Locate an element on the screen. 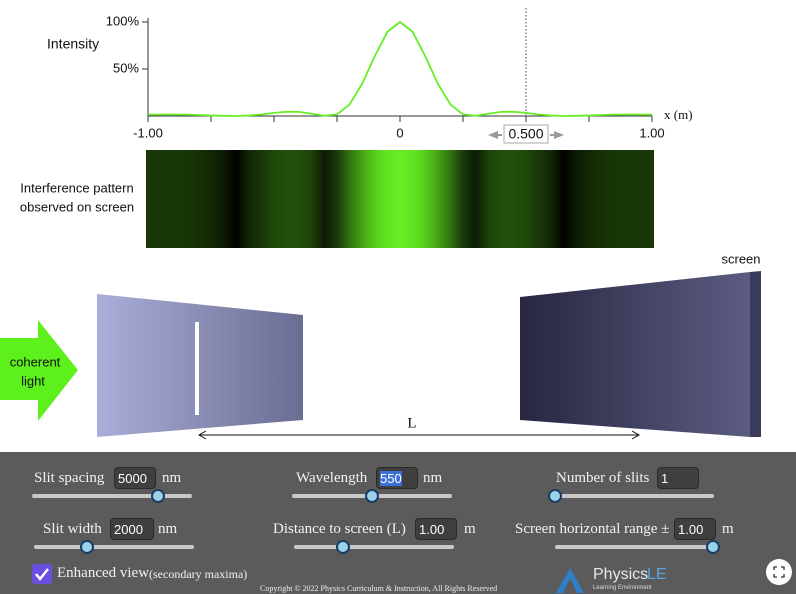  enhanced-note: (secondary maxima) is located at coordinates (198, 574).